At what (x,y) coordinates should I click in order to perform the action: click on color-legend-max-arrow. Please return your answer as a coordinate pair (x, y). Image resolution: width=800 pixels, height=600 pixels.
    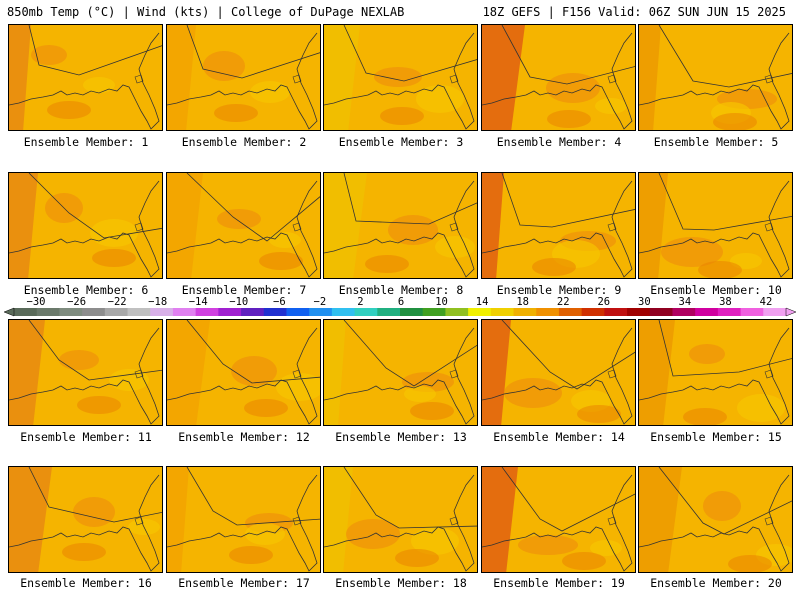
    Looking at the image, I should click on (791, 312).